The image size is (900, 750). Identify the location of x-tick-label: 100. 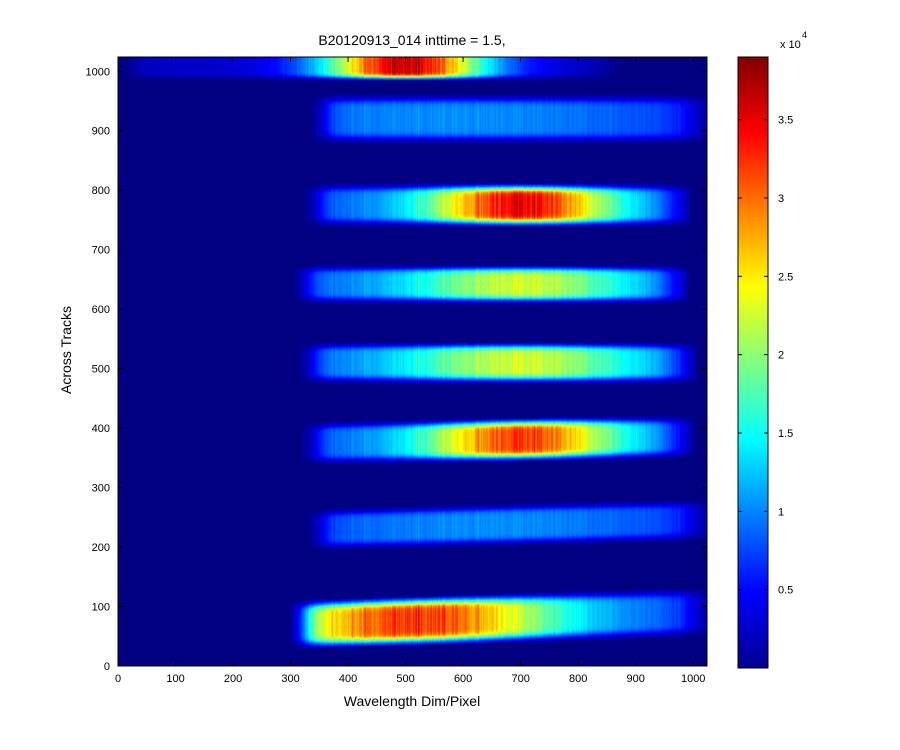
(175, 679).